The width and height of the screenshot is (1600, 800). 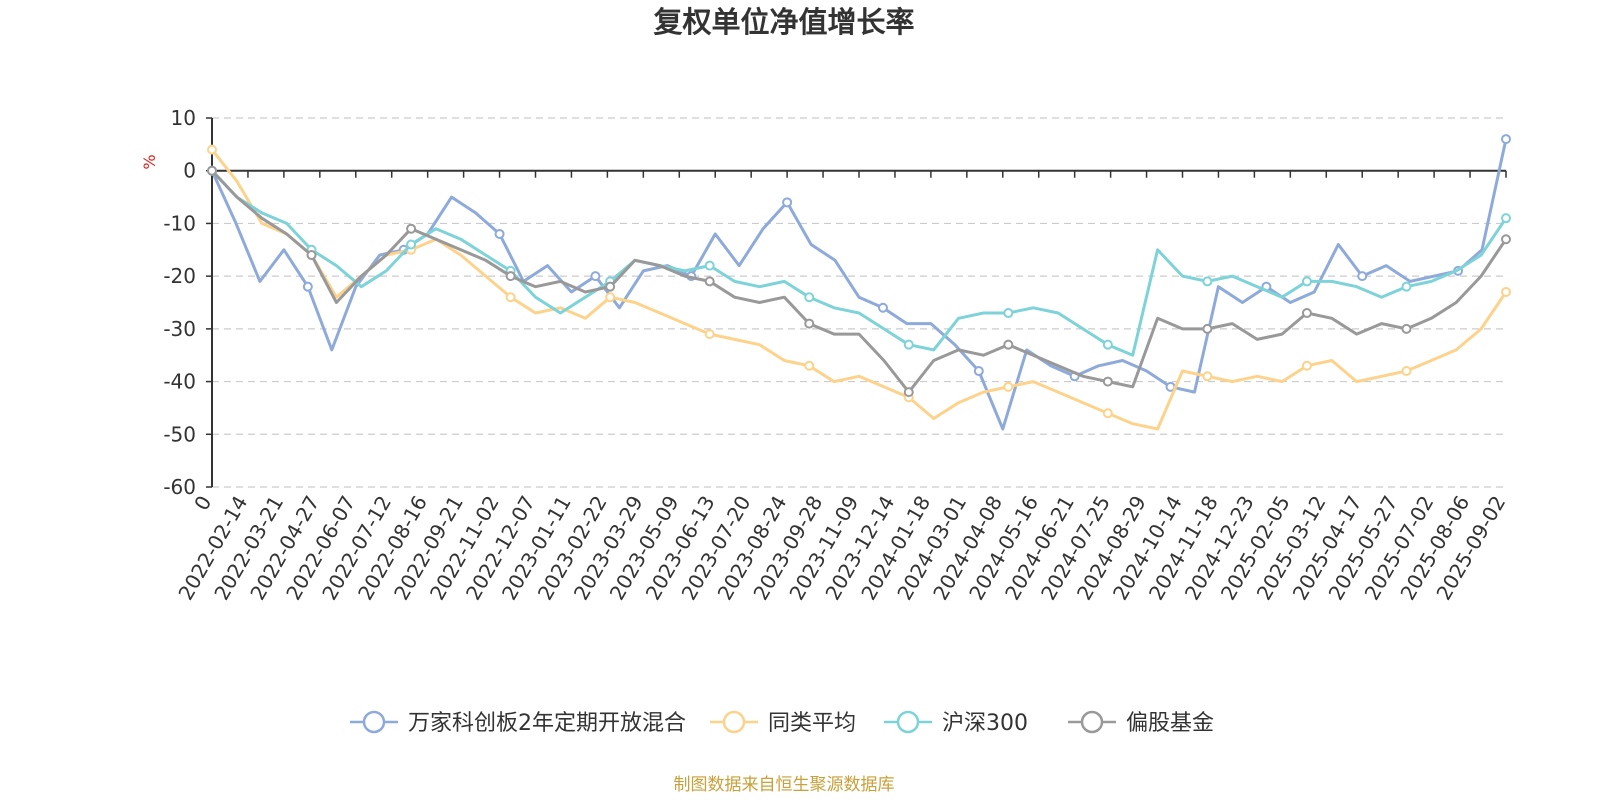 I want to click on y-tick-label: -50, so click(x=179, y=434).